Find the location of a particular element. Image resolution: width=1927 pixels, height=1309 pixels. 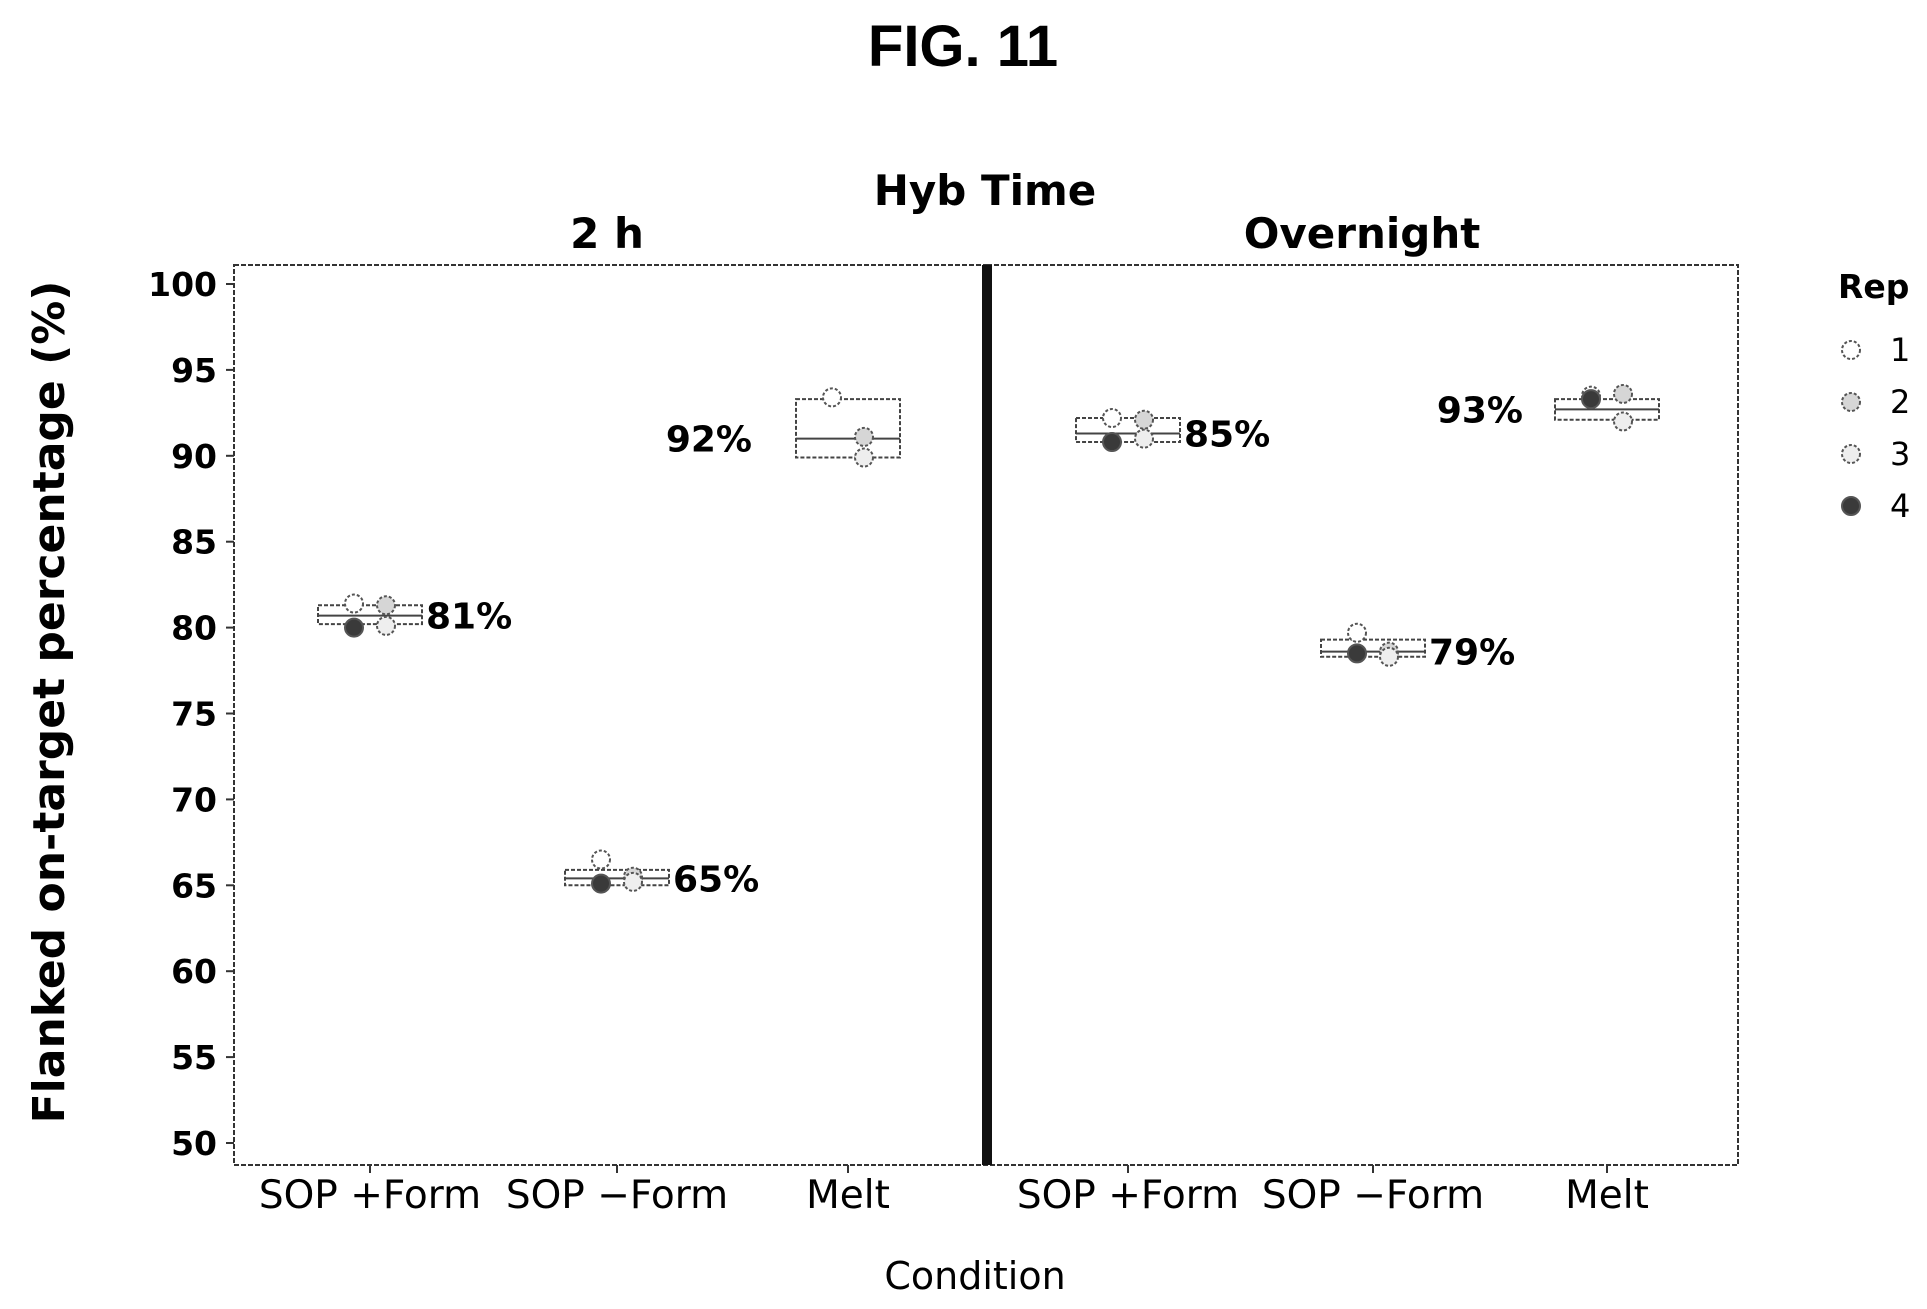

y-tick-label: 90 is located at coordinates (194, 456).